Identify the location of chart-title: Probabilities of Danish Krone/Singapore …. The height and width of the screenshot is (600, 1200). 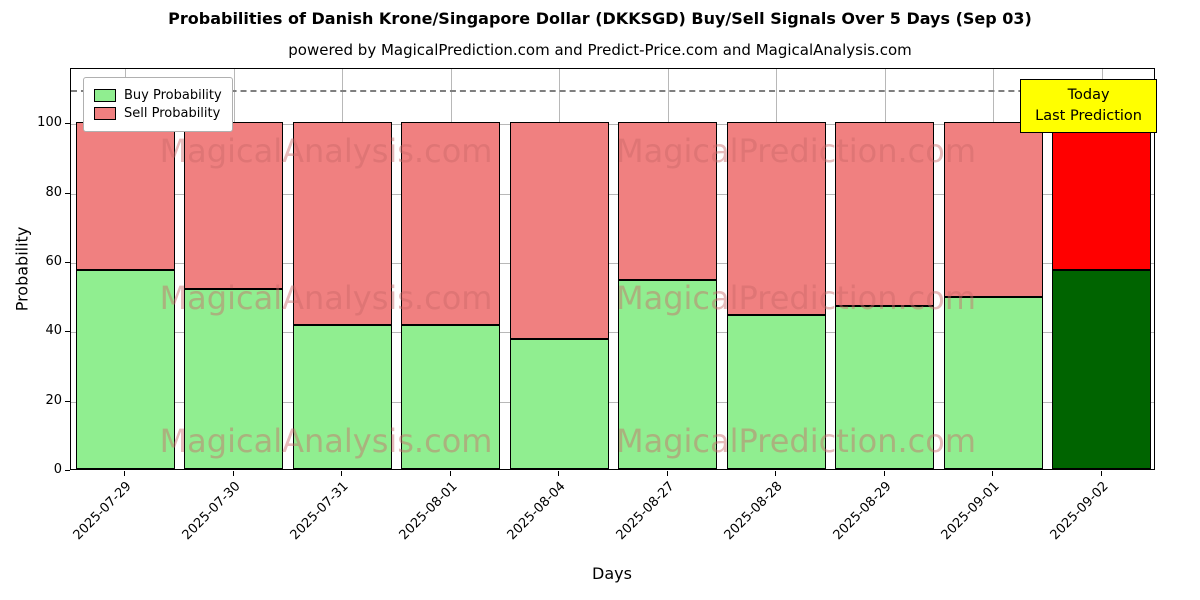
(600, 18).